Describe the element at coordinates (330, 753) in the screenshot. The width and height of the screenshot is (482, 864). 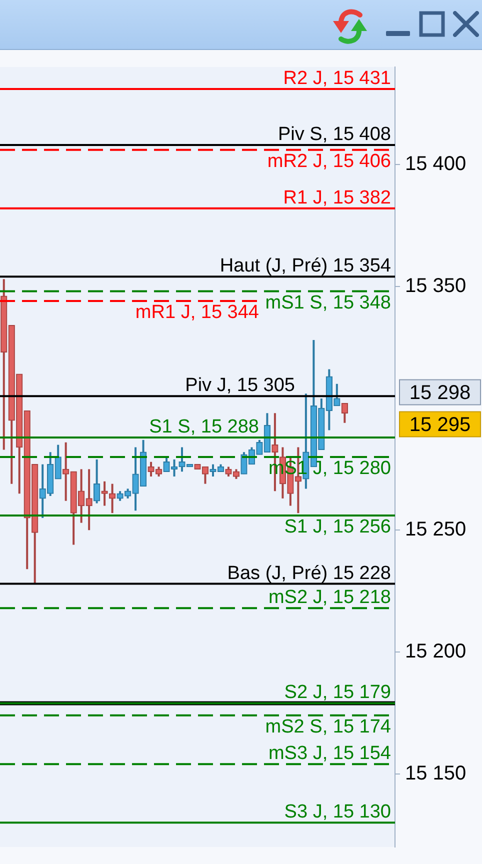
I see `ref-line-label: mS3 J, 15 154` at that location.